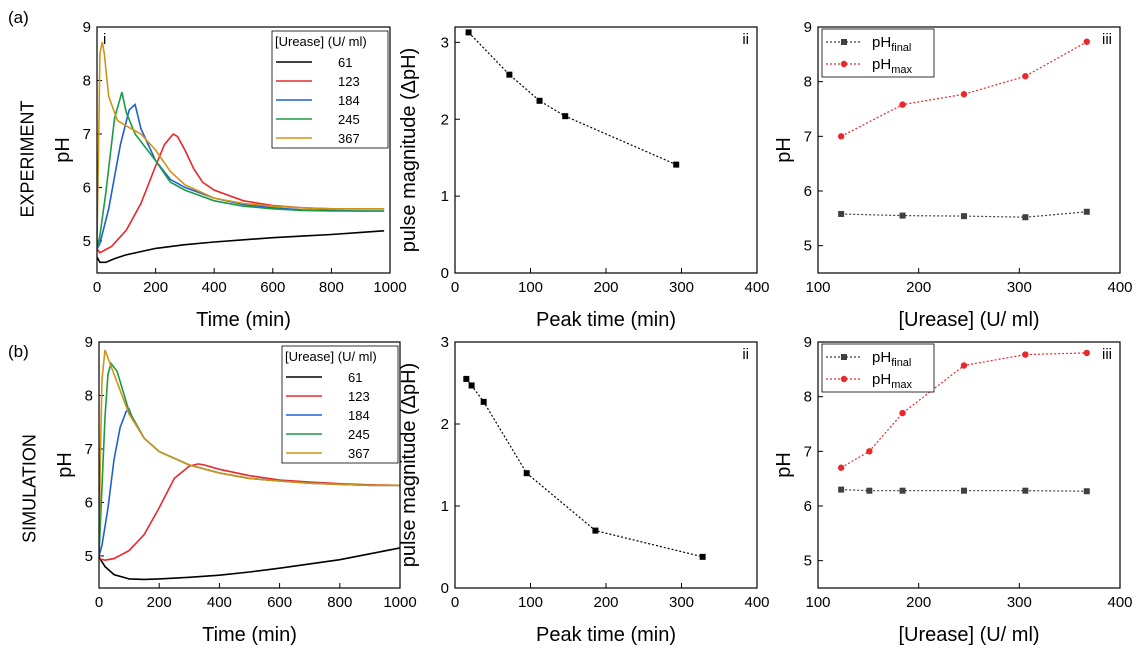 Image resolution: width=1148 pixels, height=654 pixels. I want to click on y-tick-label: 9, so click(89, 342).